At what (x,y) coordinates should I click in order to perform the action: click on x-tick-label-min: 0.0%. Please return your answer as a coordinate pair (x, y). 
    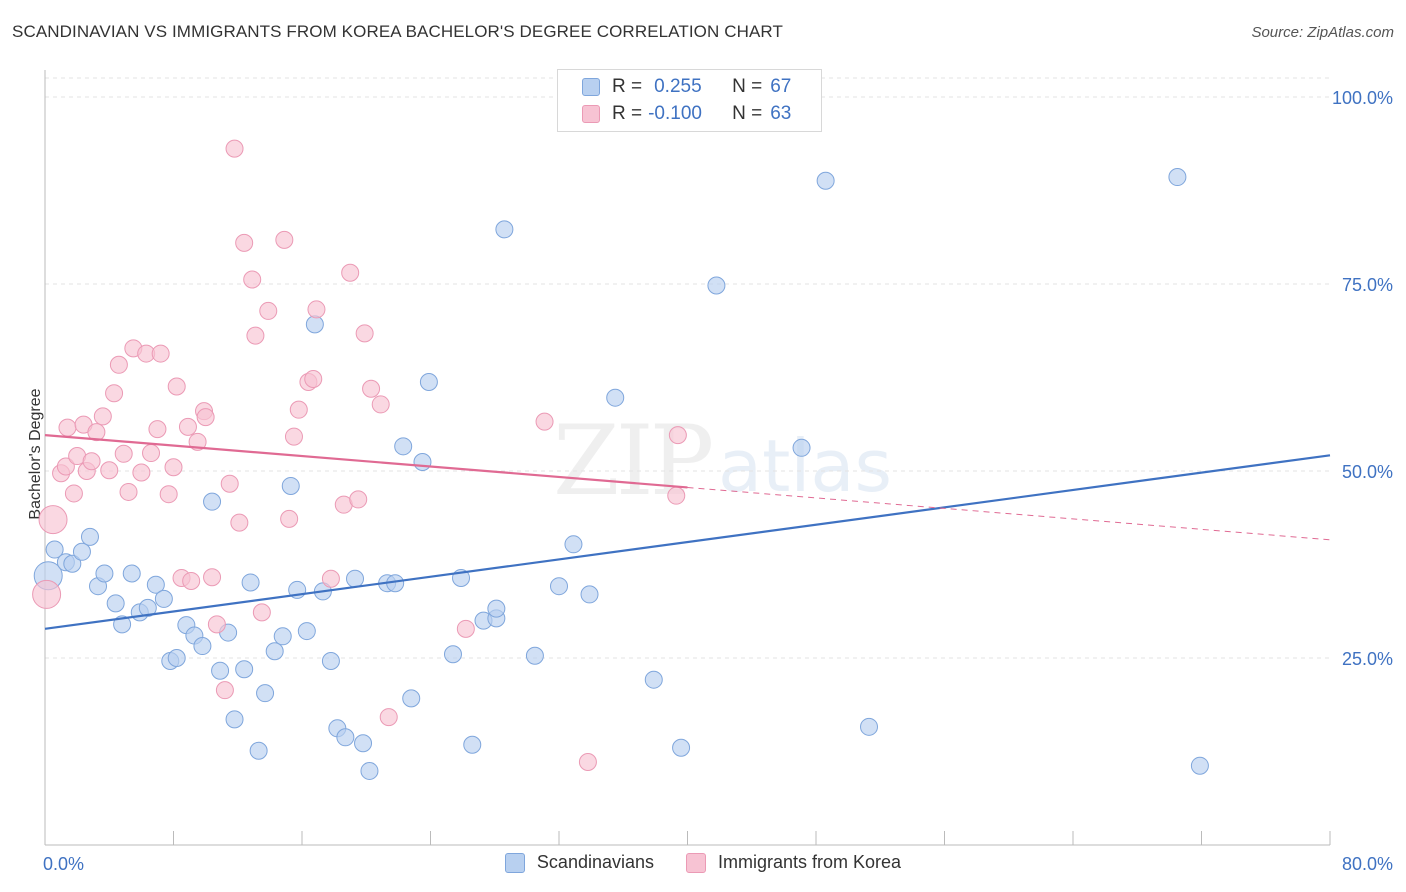
    Looking at the image, I should click on (63, 864).